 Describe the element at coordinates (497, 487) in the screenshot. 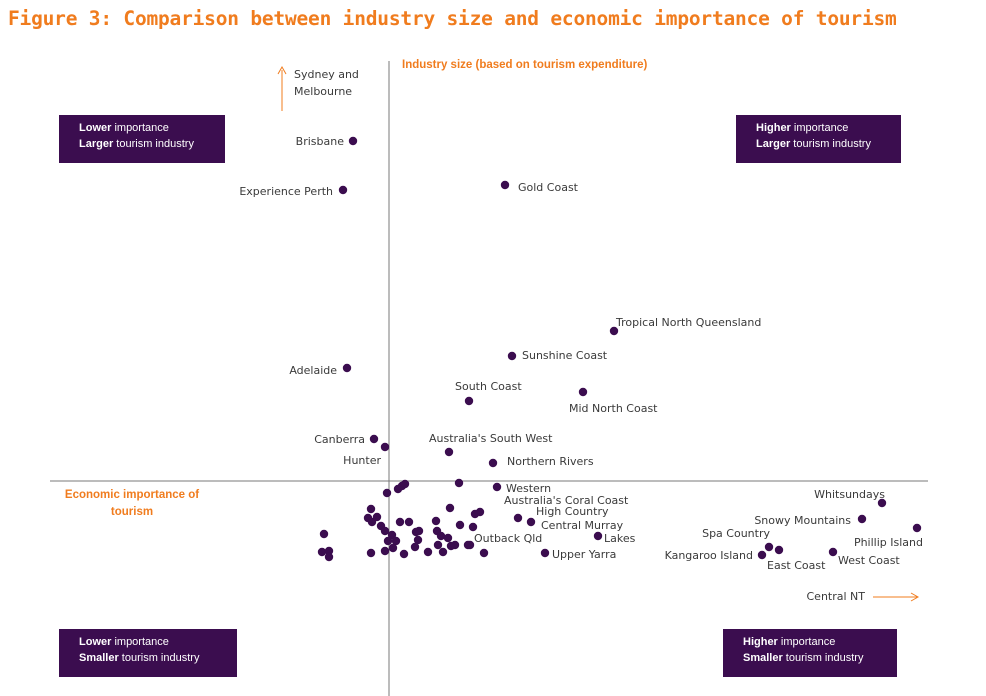

I see `point-western` at that location.